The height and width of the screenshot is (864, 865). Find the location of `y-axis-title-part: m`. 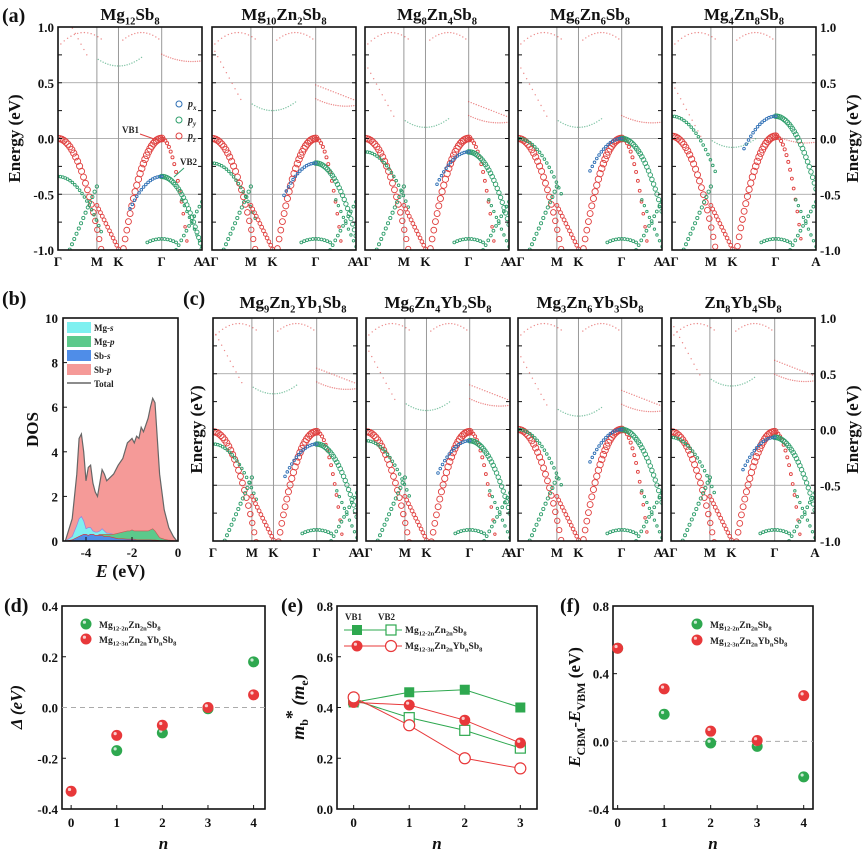

y-axis-title-part: m is located at coordinates (298, 733).